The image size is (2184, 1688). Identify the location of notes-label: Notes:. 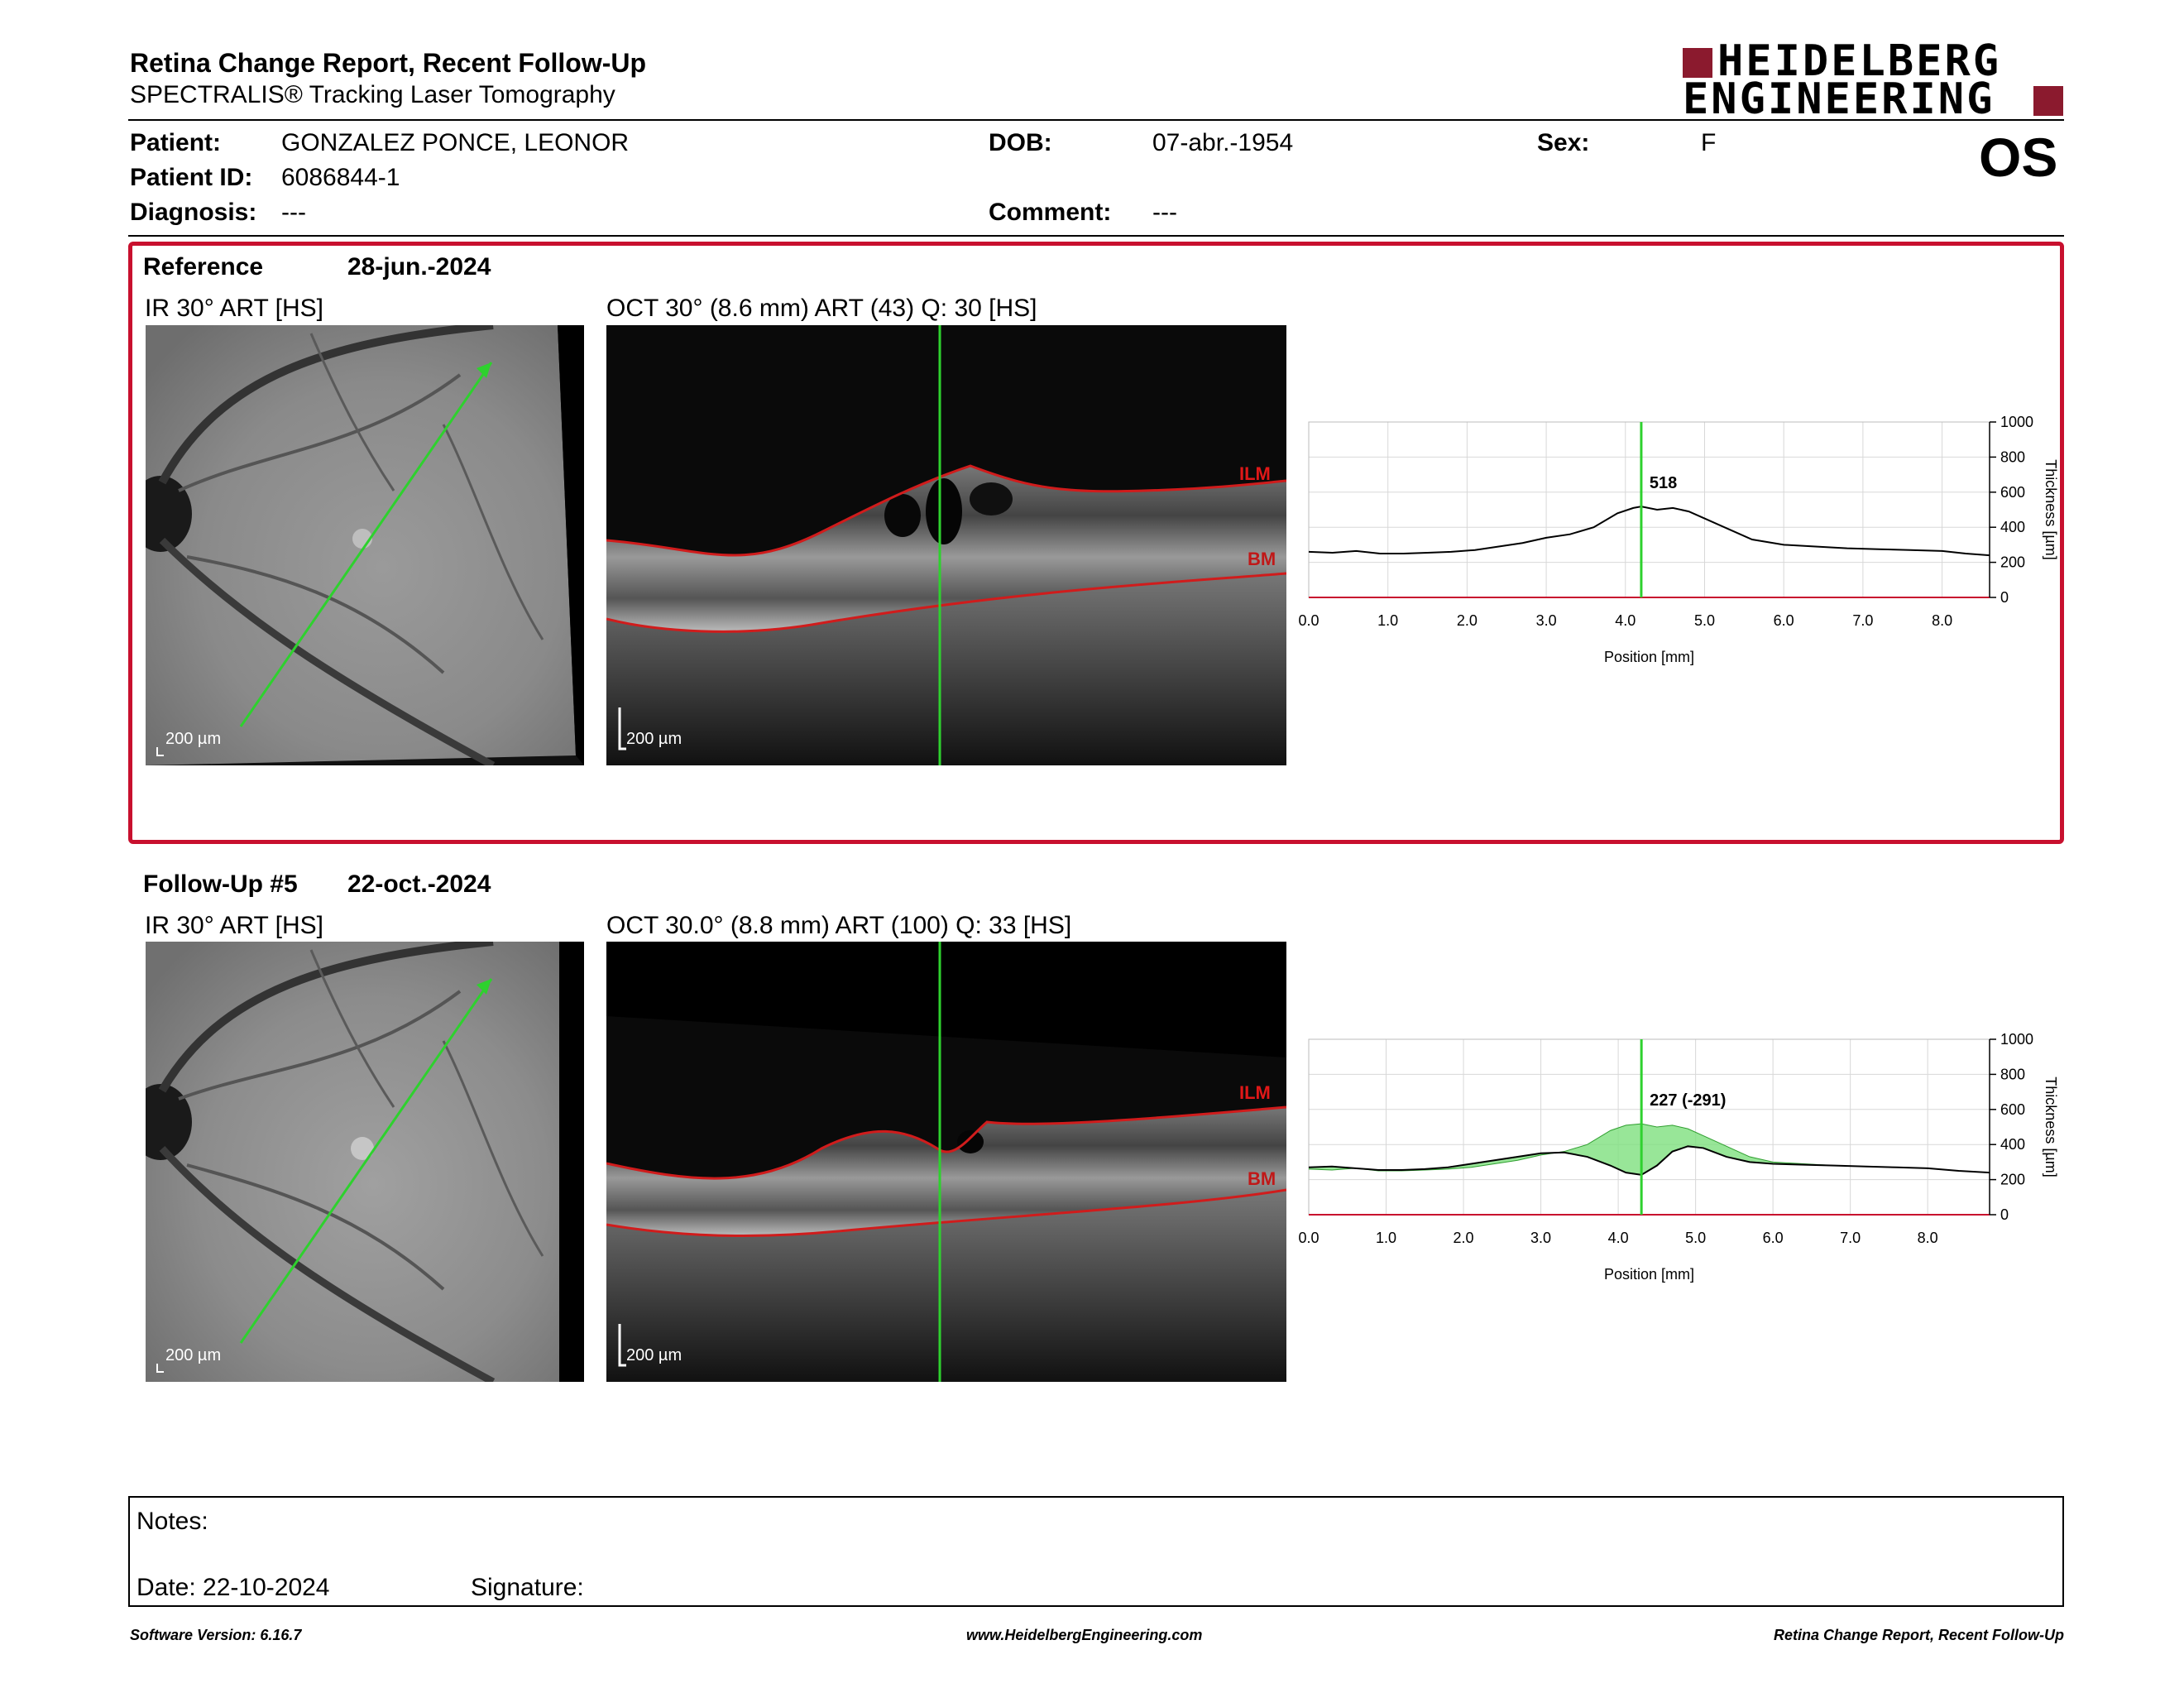
(172, 1521).